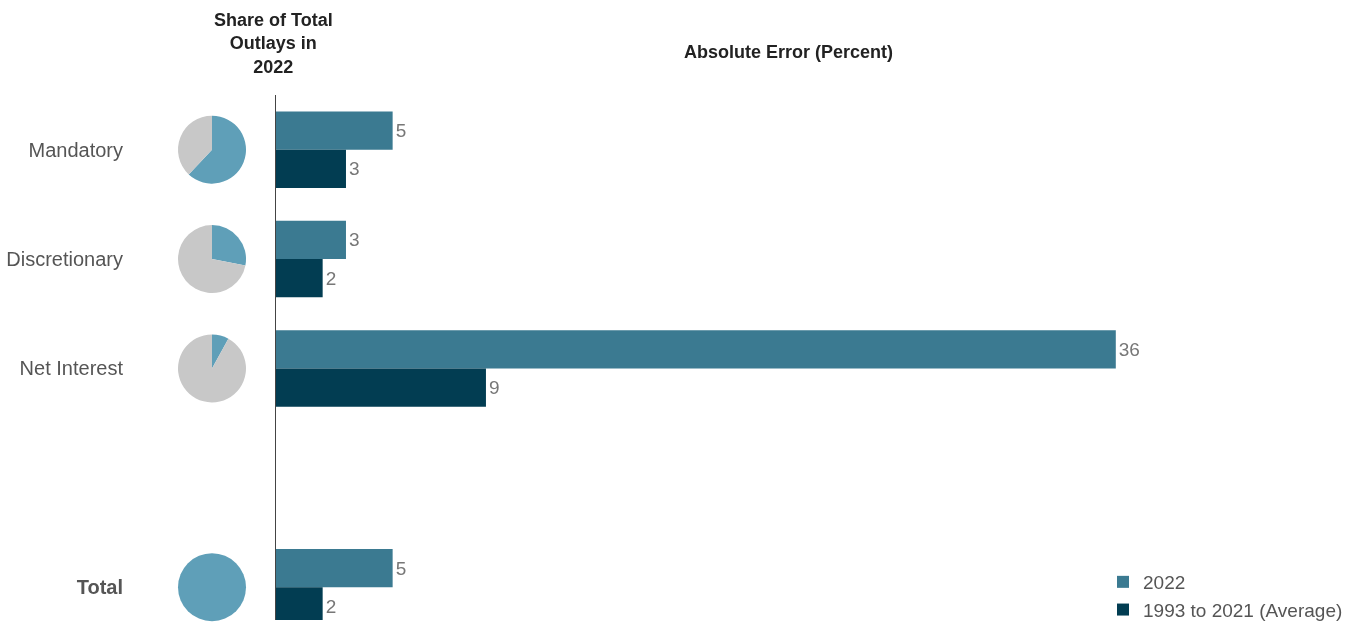 The image size is (1348, 629). What do you see at coordinates (71, 368) in the screenshot?
I see `y-tick-label: Net Interest` at bounding box center [71, 368].